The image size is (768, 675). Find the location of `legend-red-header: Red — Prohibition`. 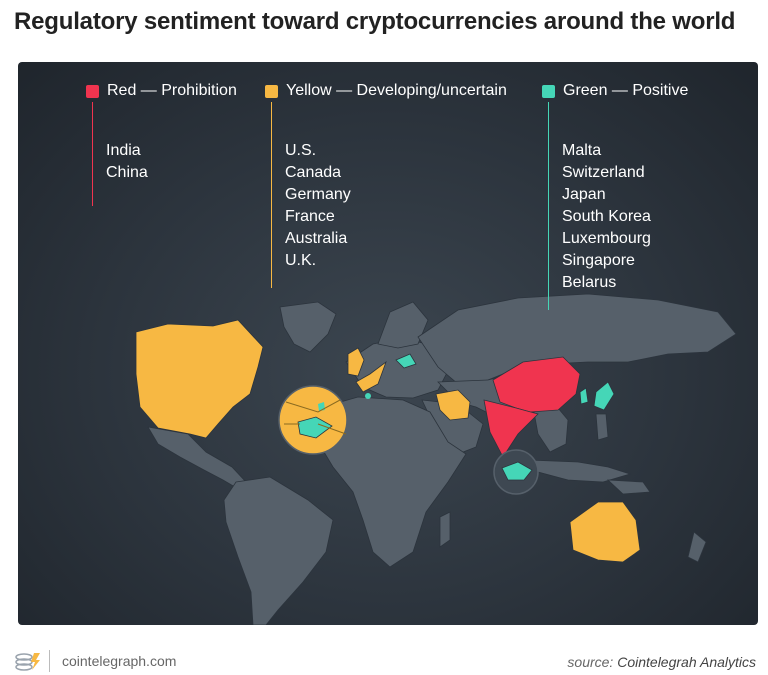

legend-red-header: Red — Prohibition is located at coordinates (161, 91).